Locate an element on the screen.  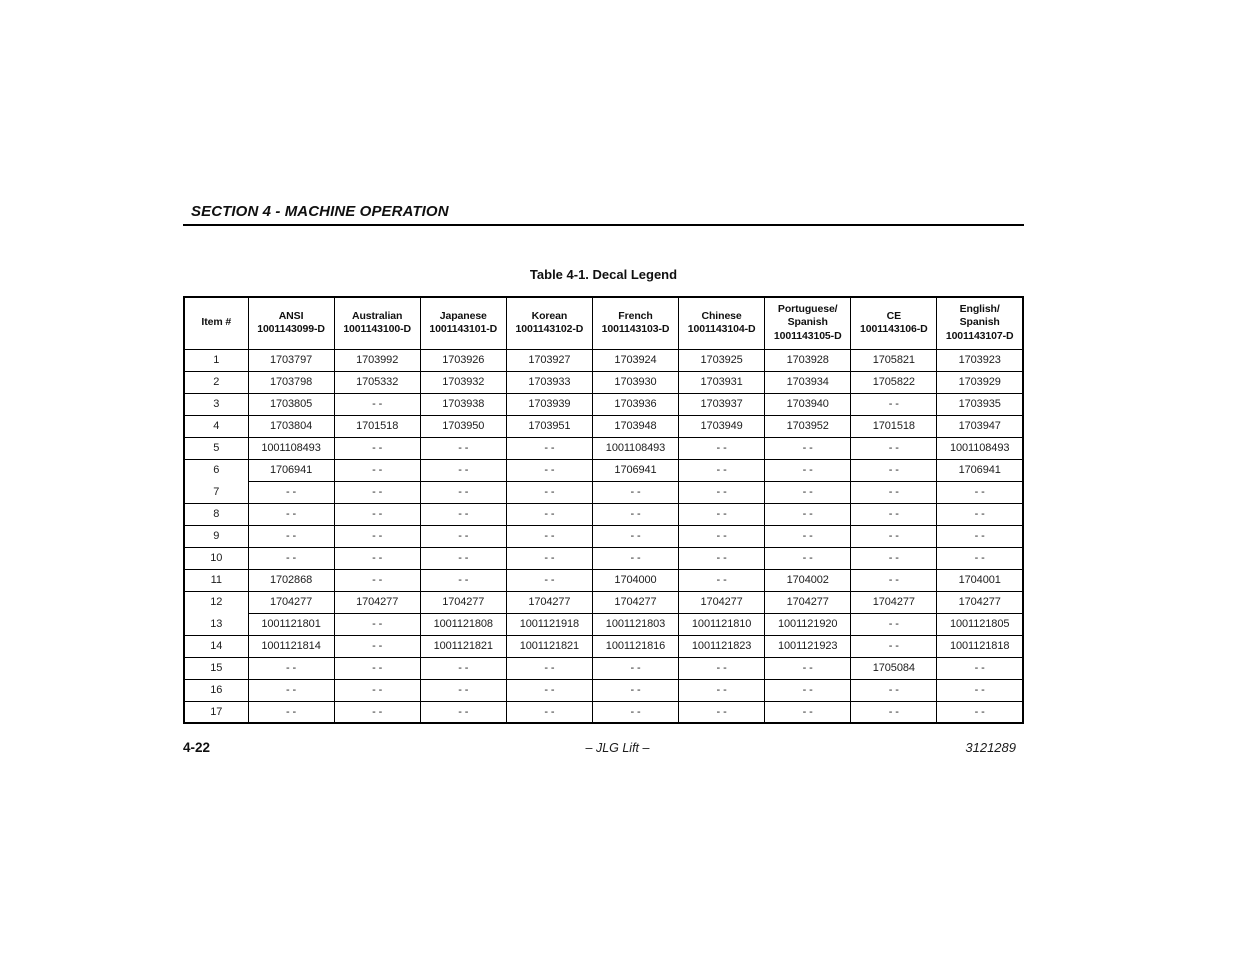
footer-brand-text: – JLG Lift – is located at coordinates (617, 748).